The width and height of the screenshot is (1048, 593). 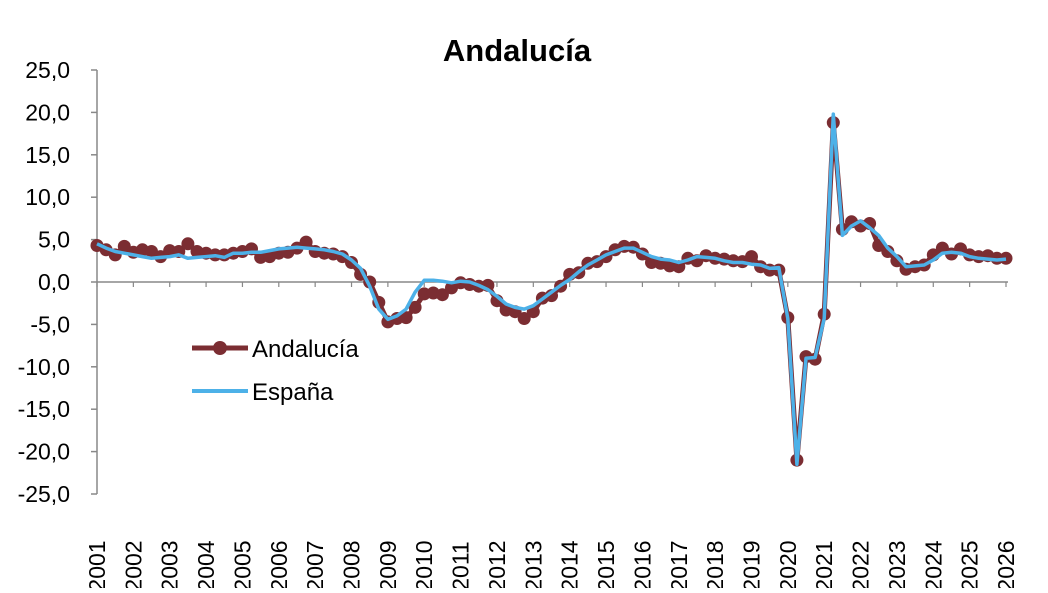 What do you see at coordinates (170, 564) in the screenshot?
I see `x-tick-label: 2003` at bounding box center [170, 564].